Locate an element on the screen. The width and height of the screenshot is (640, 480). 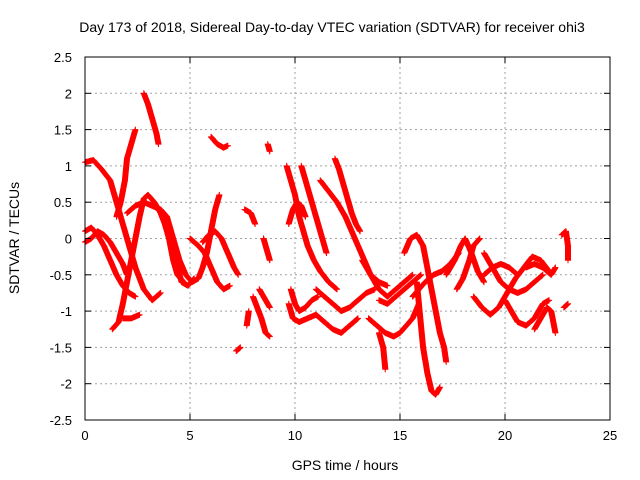
y-tick-label: -2.5 is located at coordinates (61, 420).